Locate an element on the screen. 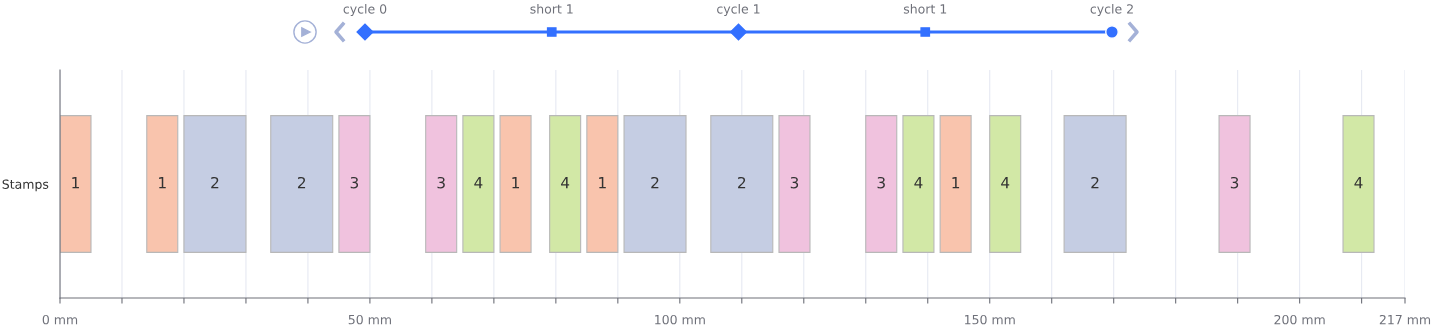  x-tick-label: 217 mm is located at coordinates (1405, 319).